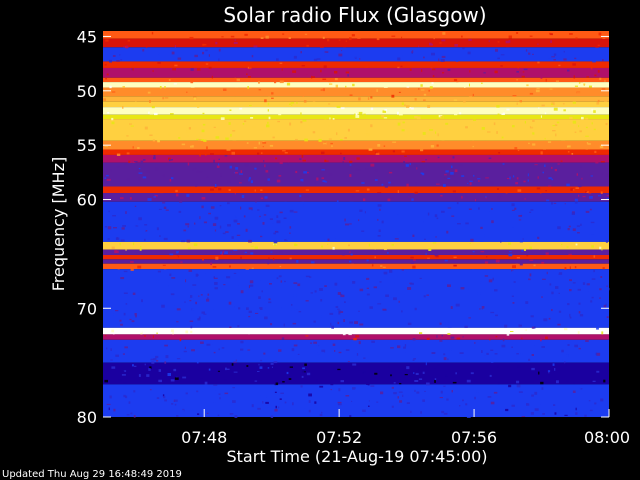  What do you see at coordinates (87, 308) in the screenshot?
I see `y-tick-label: 70` at bounding box center [87, 308].